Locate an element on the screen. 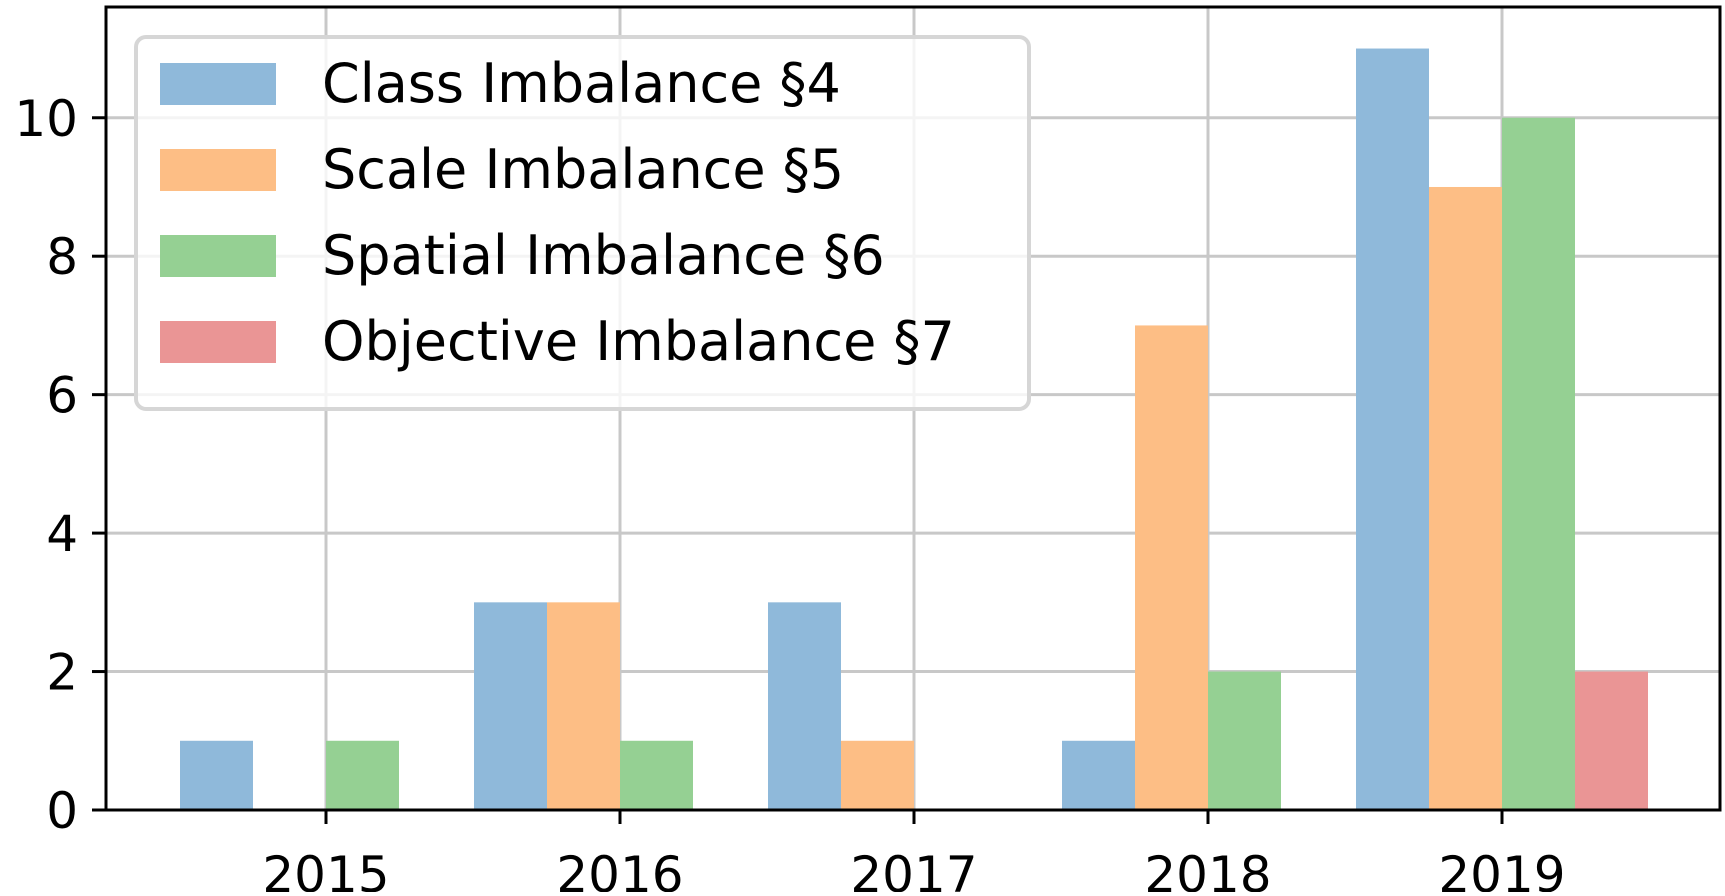 This screenshot has height=896, width=1725. x-tick-label: 2018 is located at coordinates (1207, 869).